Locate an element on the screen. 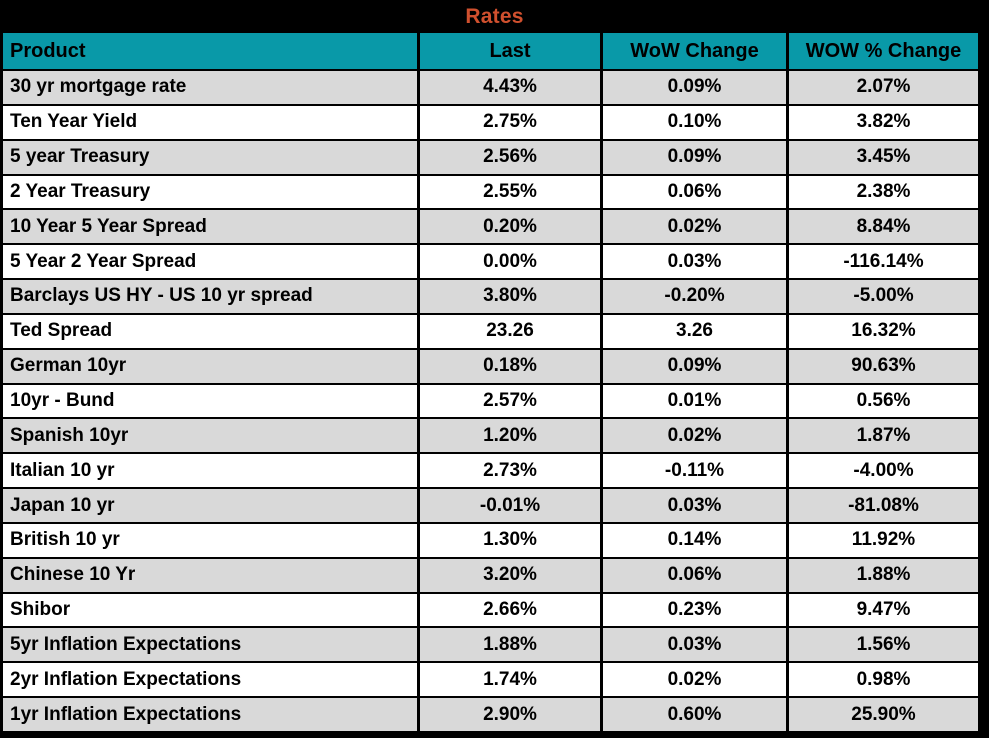 The image size is (989, 738). product-cell: German 10yr is located at coordinates (210, 366).